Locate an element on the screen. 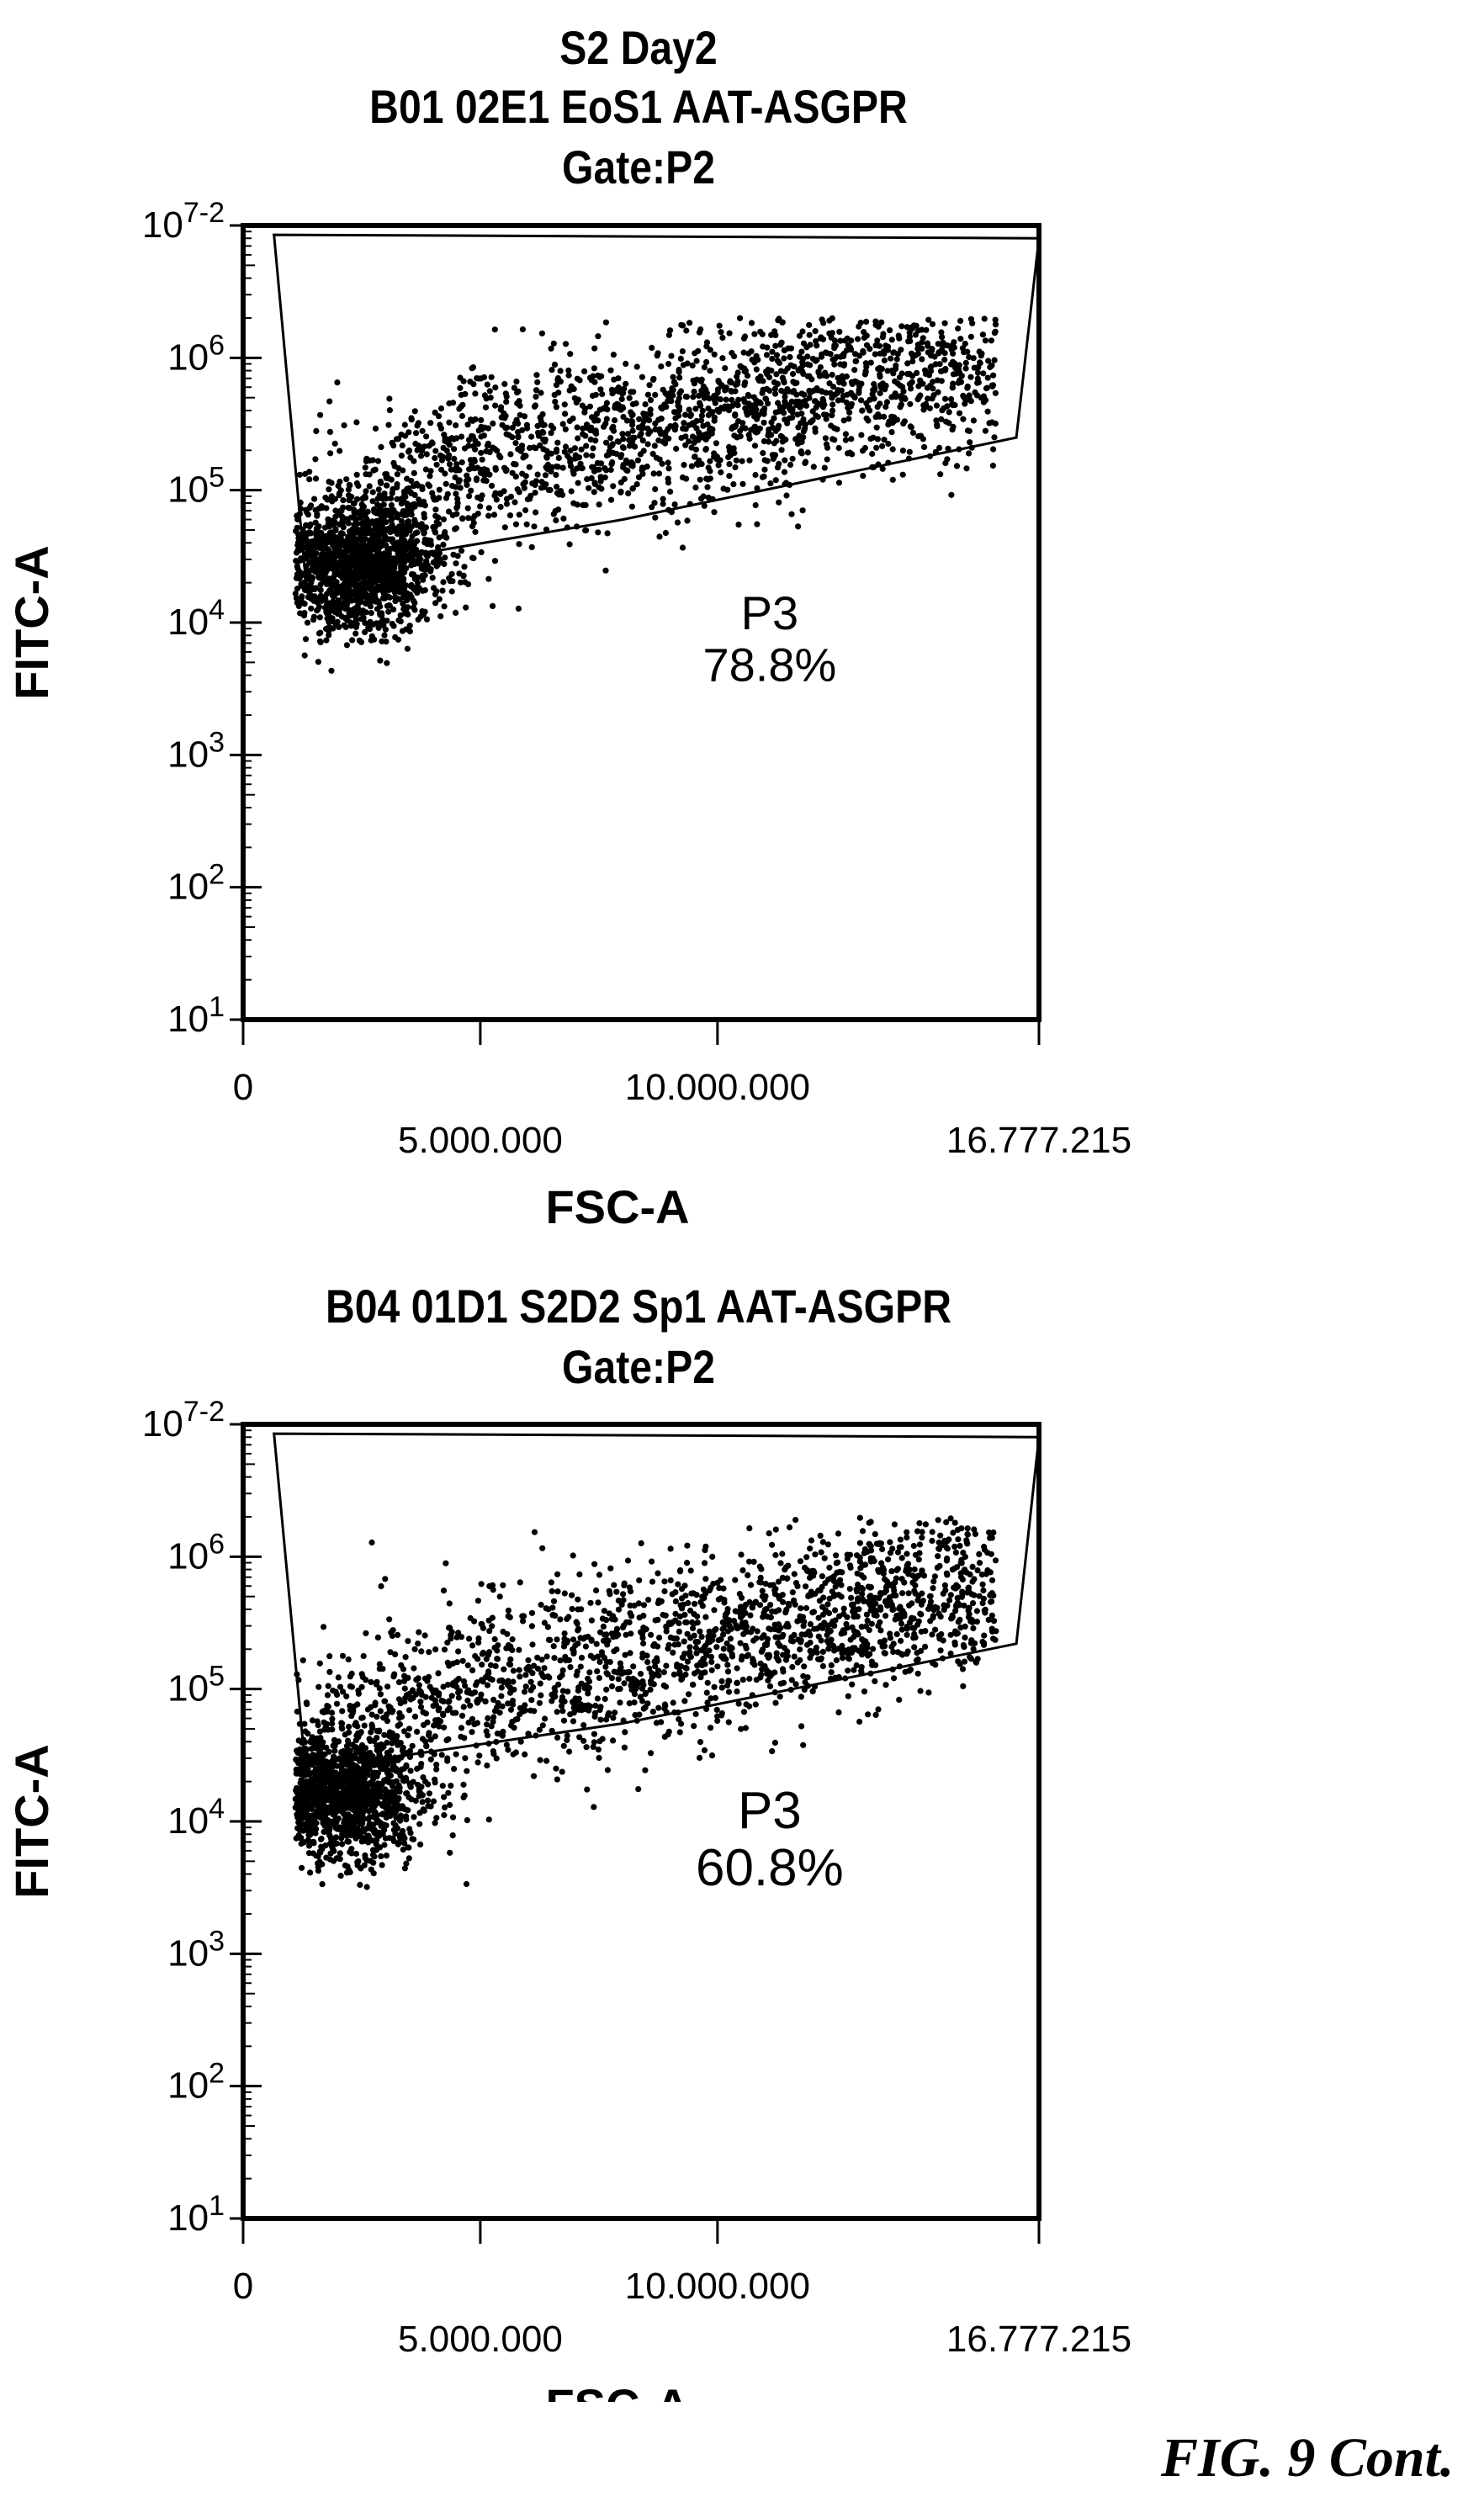  plot-2-x-tick-label: 0 is located at coordinates (243, 2286).